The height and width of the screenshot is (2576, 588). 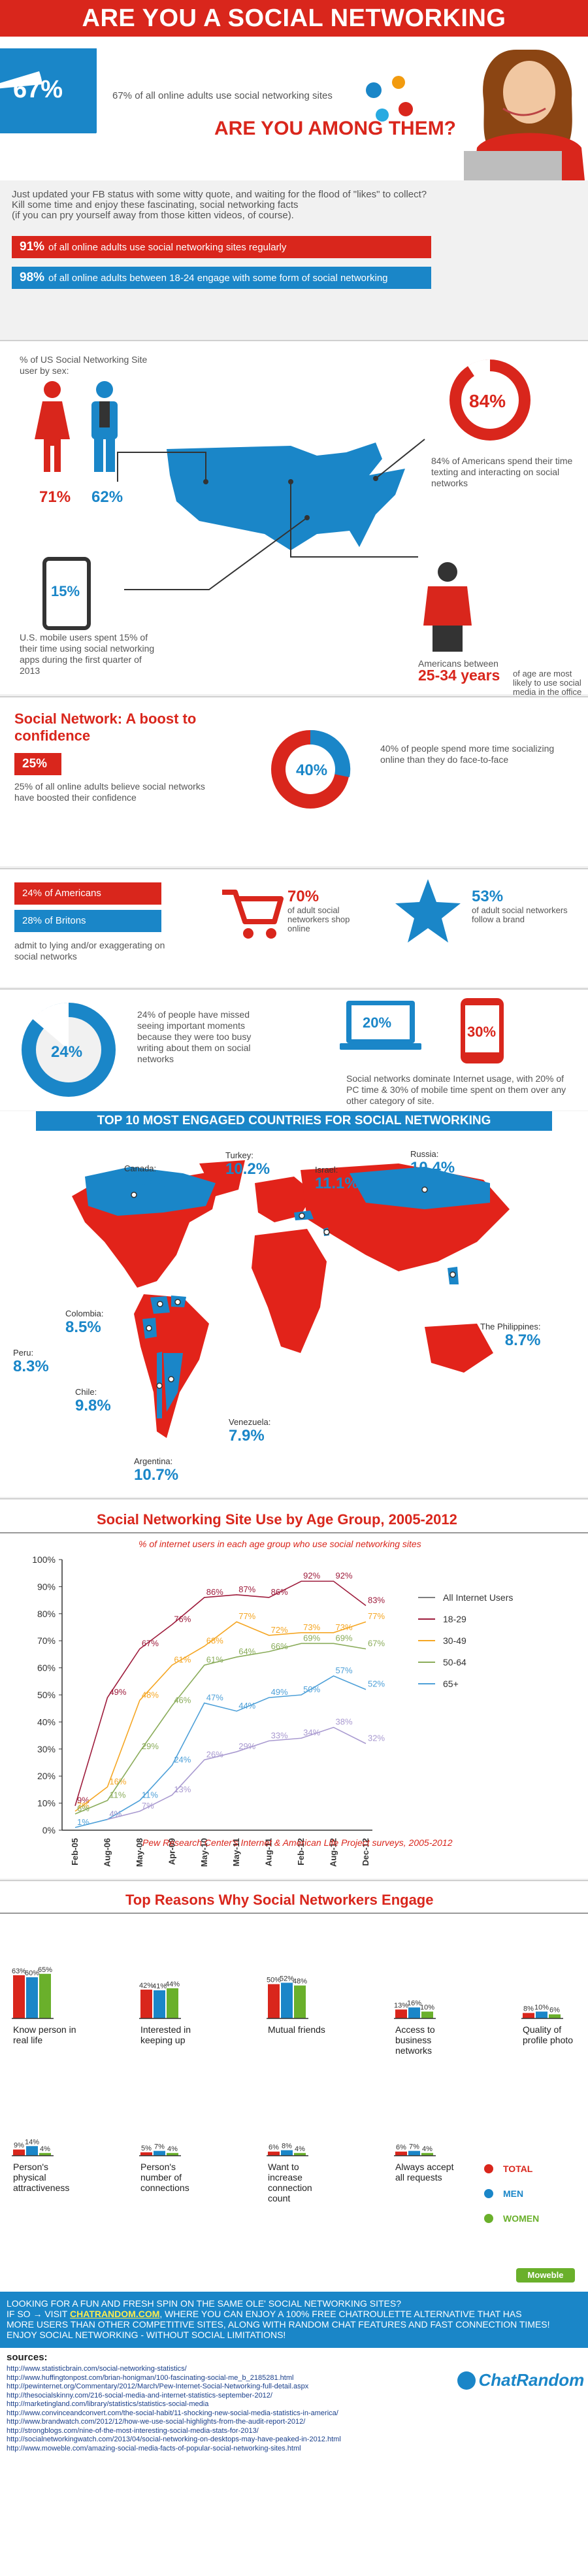 I want to click on country-value: 9.8%, so click(x=93, y=1405).